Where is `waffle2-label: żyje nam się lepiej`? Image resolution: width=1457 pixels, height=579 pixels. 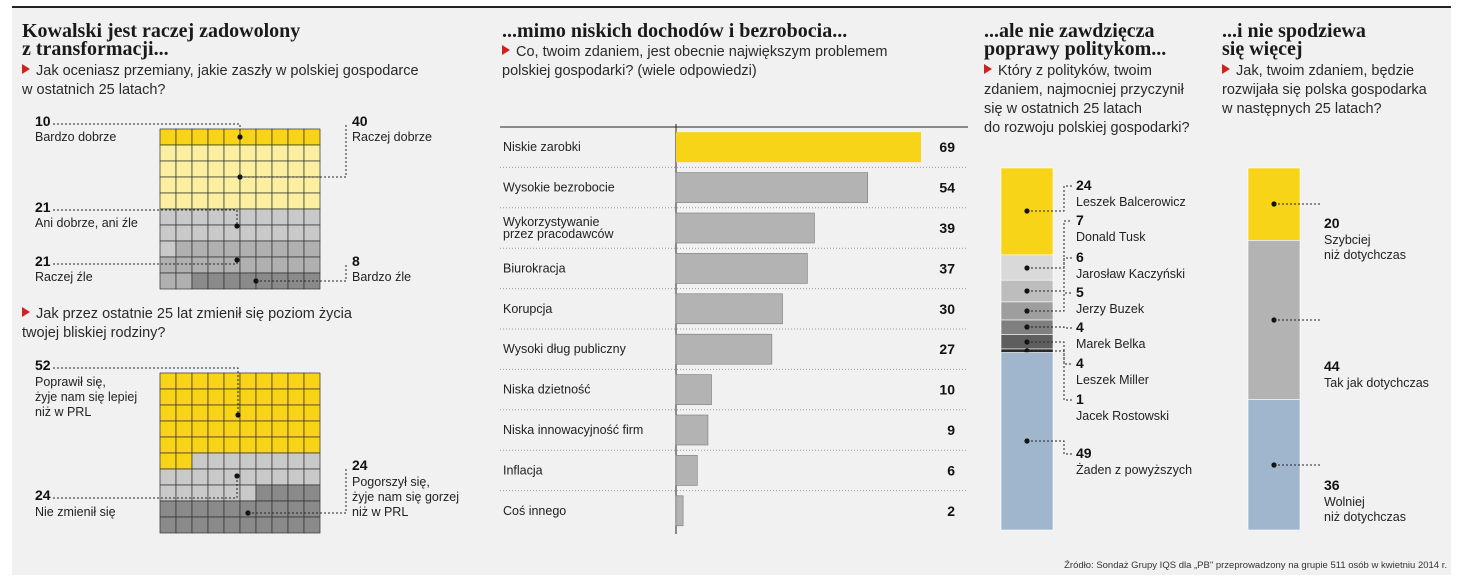 waffle2-label: żyje nam się lepiej is located at coordinates (86, 397).